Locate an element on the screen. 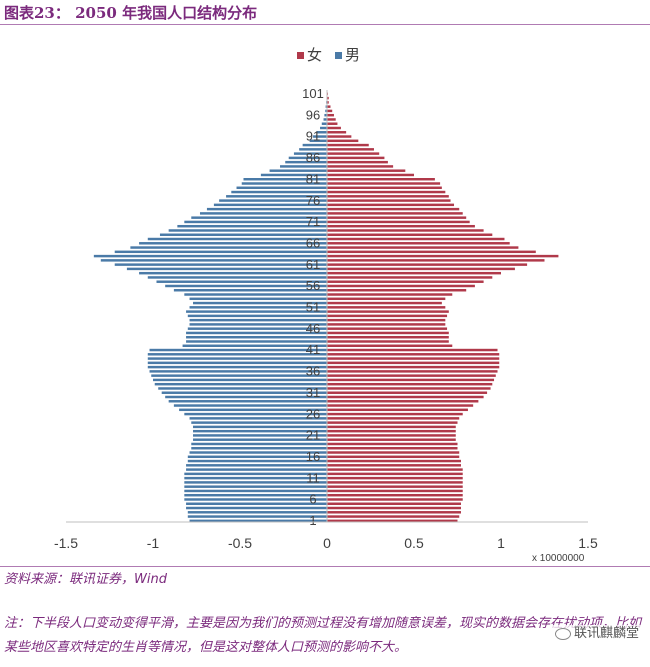 This screenshot has width=650, height=667. y-tick-label: 101 is located at coordinates (313, 93).